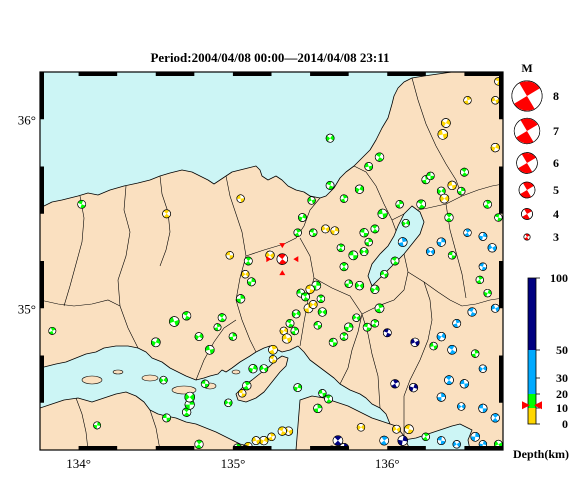  Describe the element at coordinates (526, 68) in the screenshot. I see `magnitude-legend-title: M` at that location.